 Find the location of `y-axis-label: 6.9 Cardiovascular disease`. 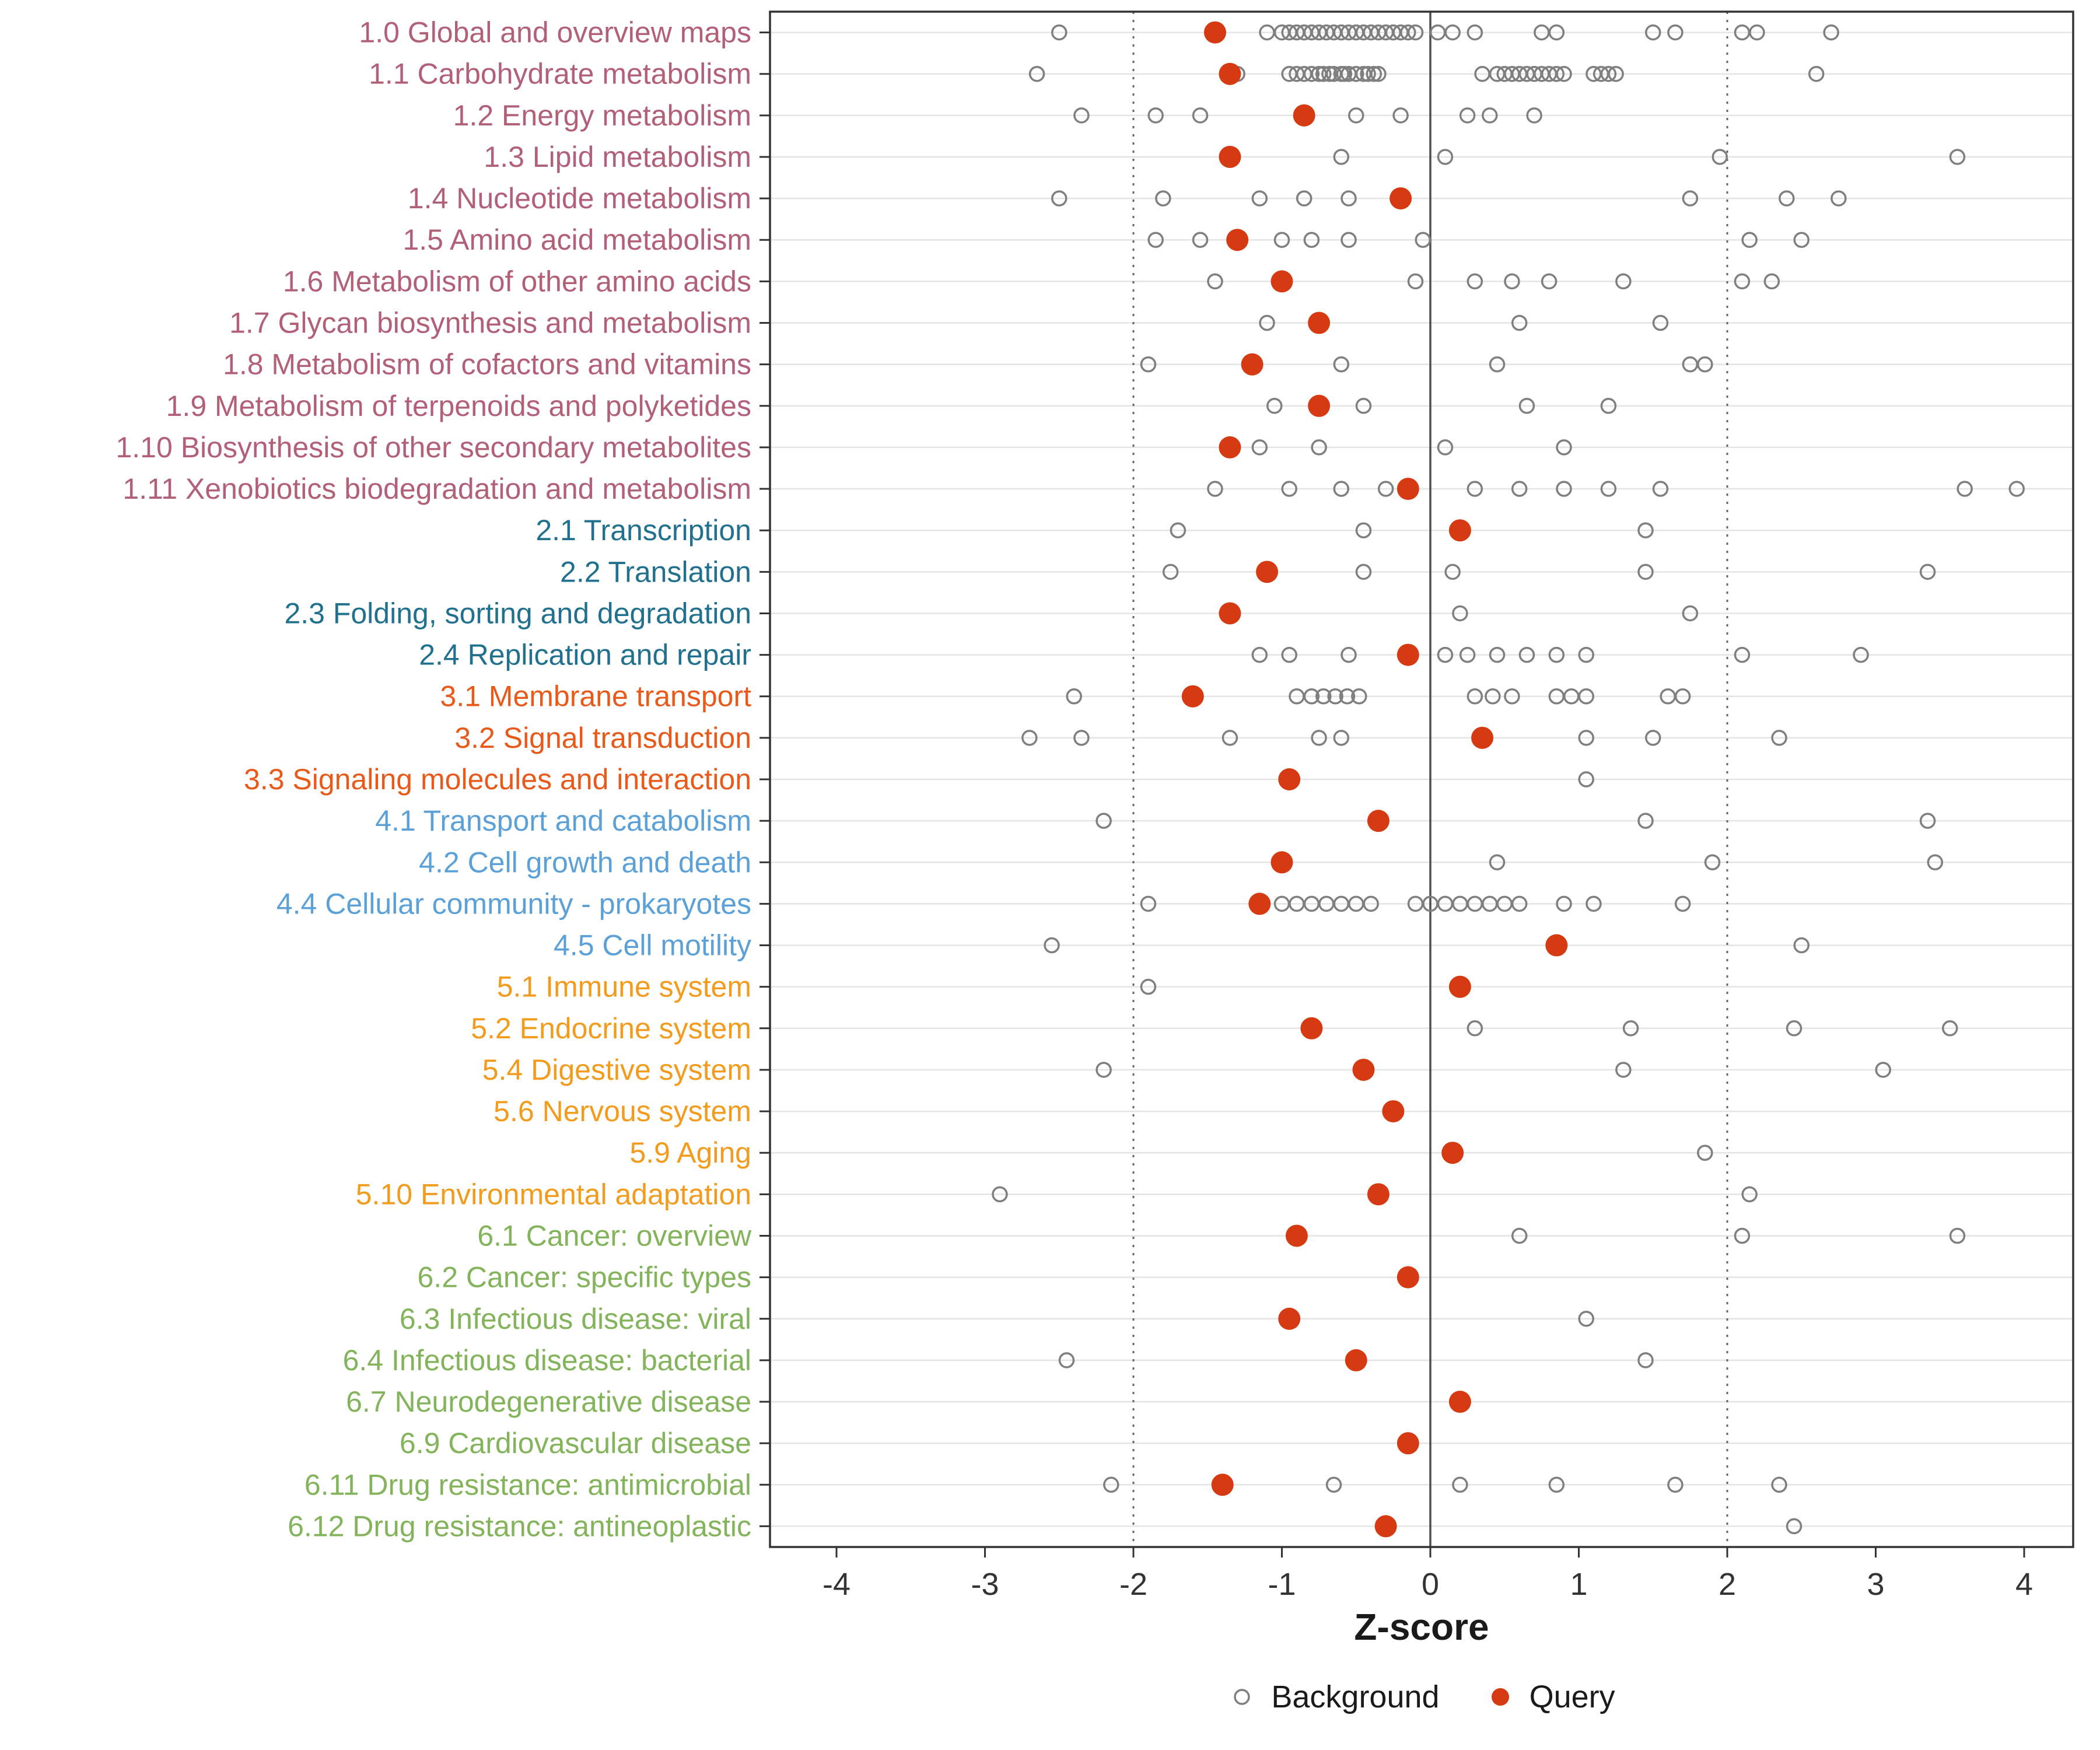

y-axis-label: 6.9 Cardiovascular disease is located at coordinates (575, 1443).